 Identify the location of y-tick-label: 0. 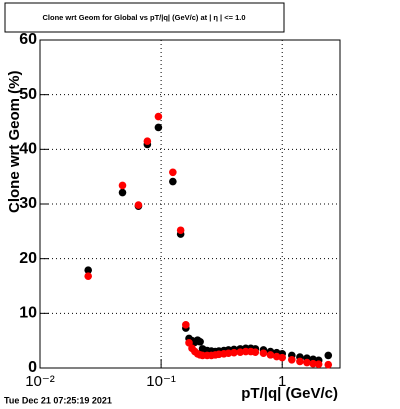
(32, 367).